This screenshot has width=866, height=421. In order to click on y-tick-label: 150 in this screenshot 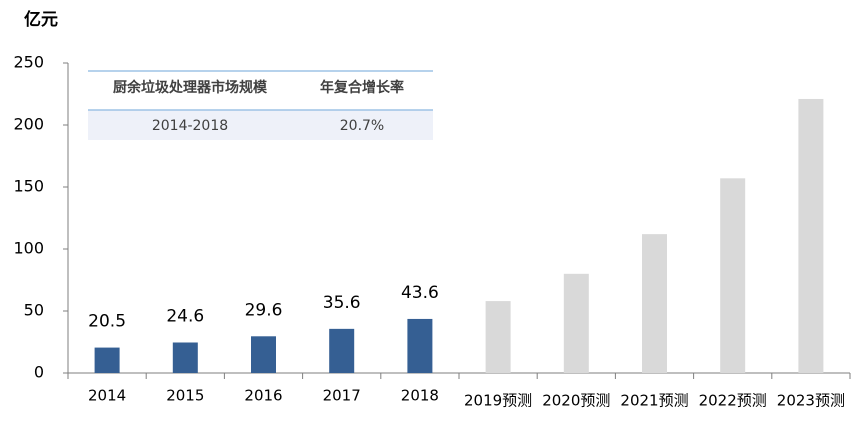, I will do `click(28, 186)`.